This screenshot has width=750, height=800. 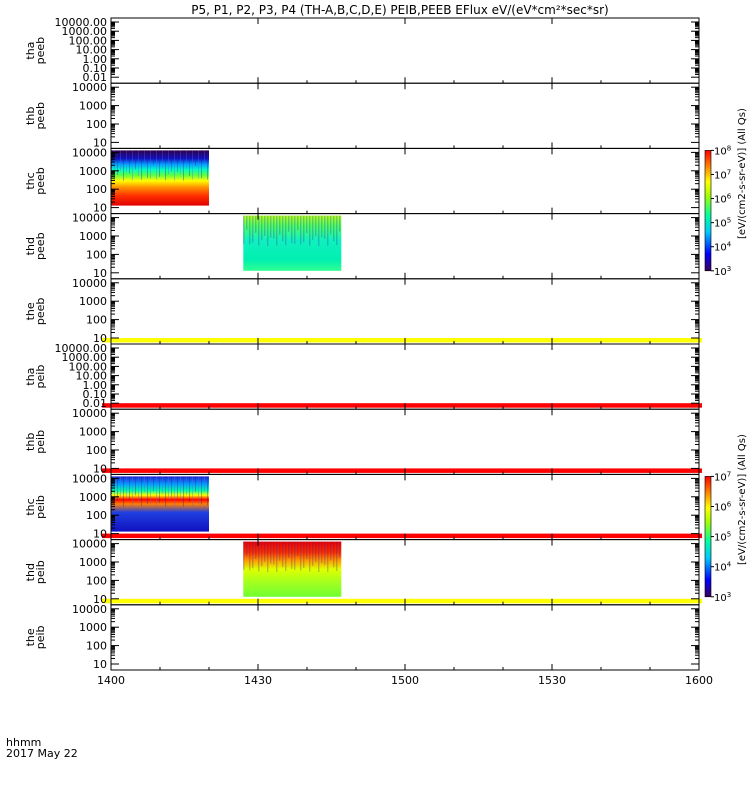 I want to click on x-axis-label-time: hhmm, so click(x=23, y=742).